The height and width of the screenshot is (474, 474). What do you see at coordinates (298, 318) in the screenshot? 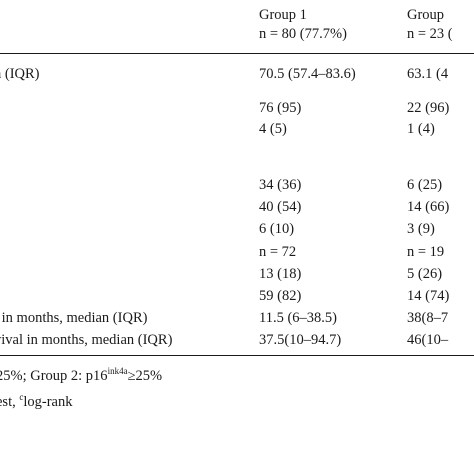
I see `row-group1-value: 11.5 (6–38.5)` at bounding box center [298, 318].